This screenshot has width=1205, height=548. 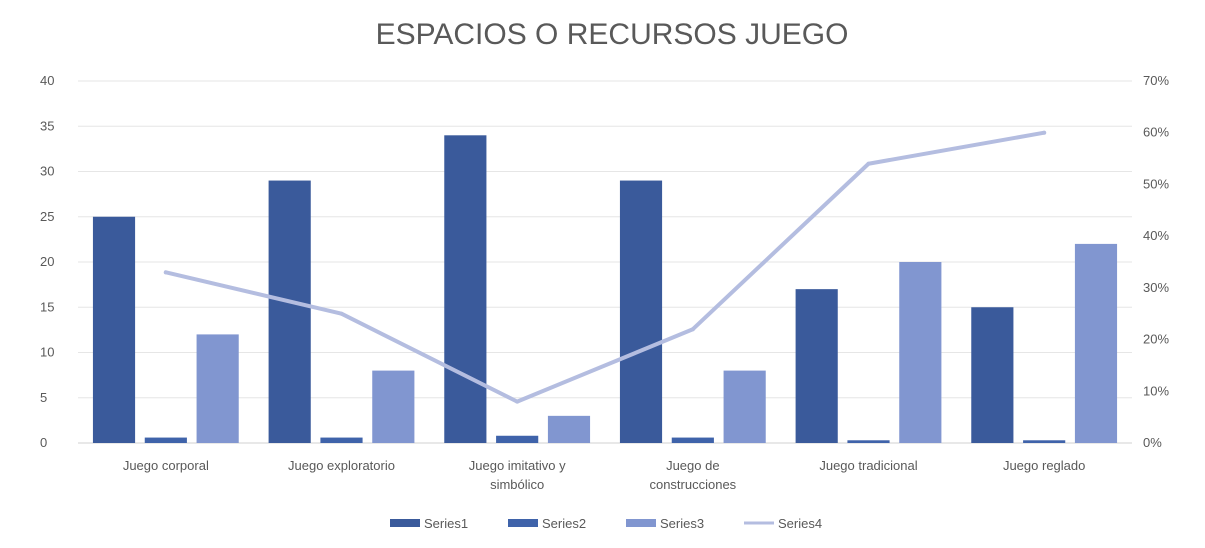 I want to click on left-tick-label: 0, so click(x=43, y=442).